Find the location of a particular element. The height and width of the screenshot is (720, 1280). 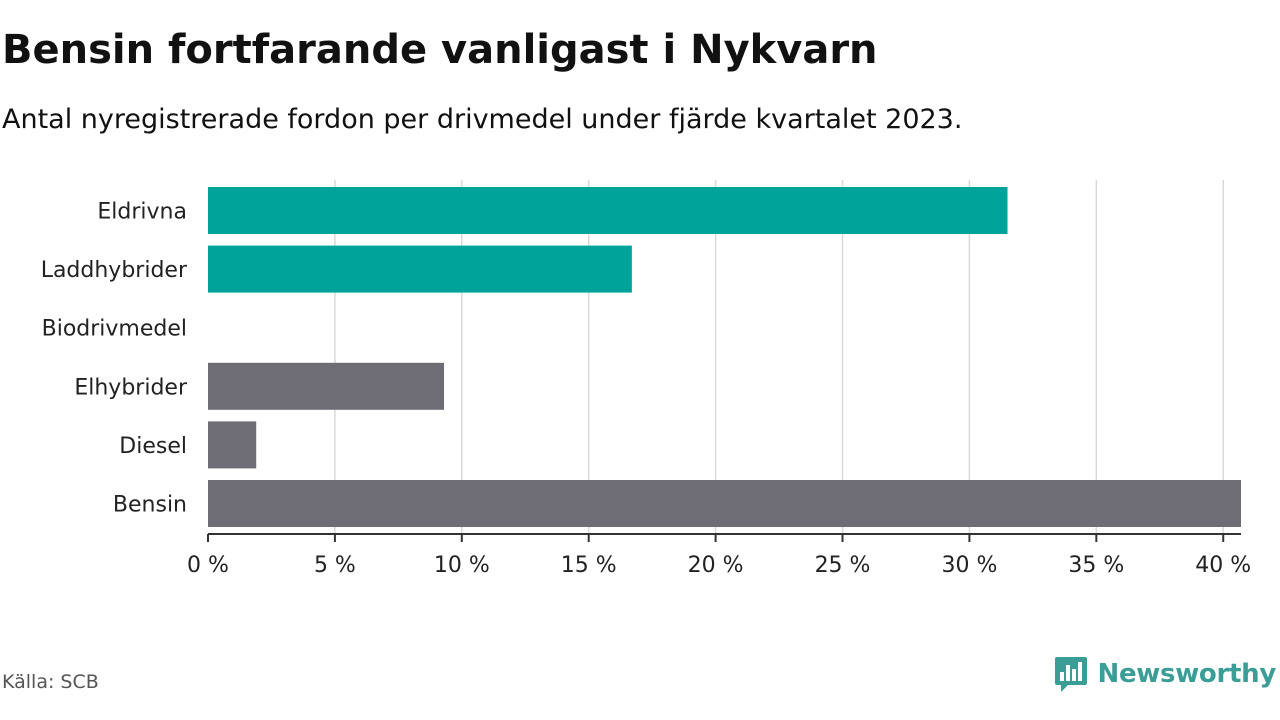

brand-name: Newsworthy is located at coordinates (1187, 674).